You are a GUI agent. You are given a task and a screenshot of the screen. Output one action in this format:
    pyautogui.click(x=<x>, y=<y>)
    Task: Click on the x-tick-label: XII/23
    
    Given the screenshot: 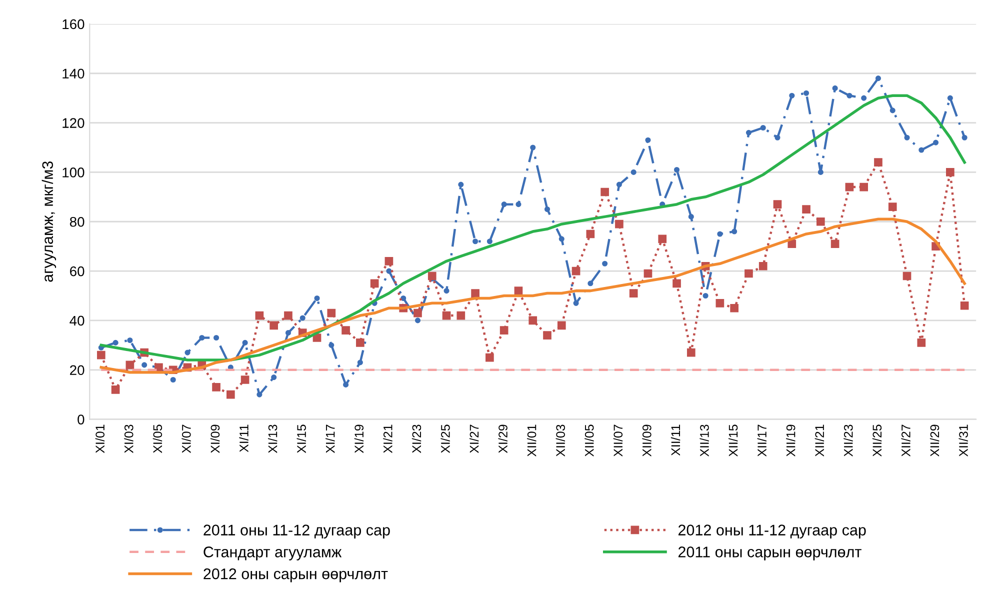 What is the action you would take?
    pyautogui.click(x=848, y=440)
    